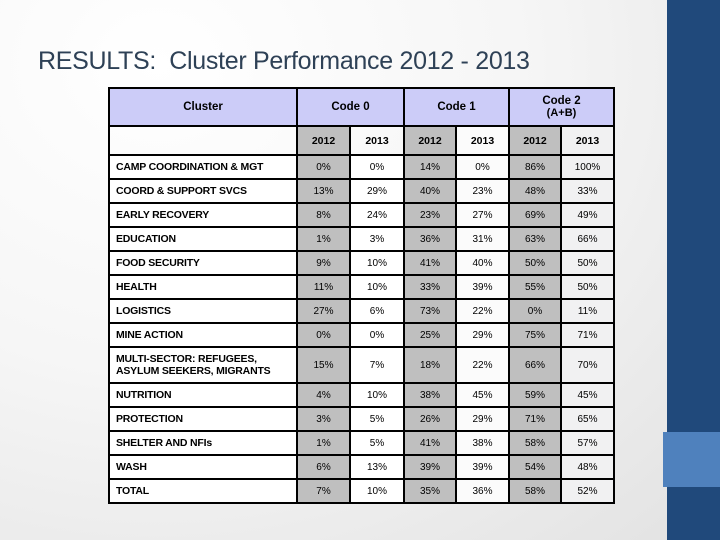 This screenshot has width=720, height=540. What do you see at coordinates (323, 311) in the screenshot?
I see `value-cell: 27%` at bounding box center [323, 311].